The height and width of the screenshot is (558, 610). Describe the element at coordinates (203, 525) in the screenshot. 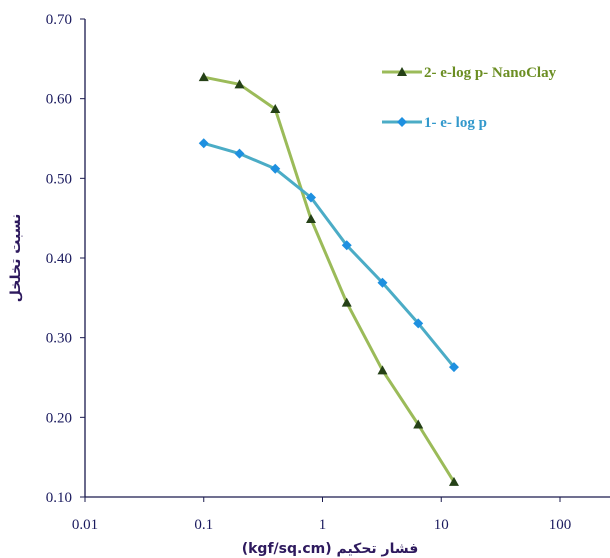

I see `x-tick-label: 0.1` at that location.